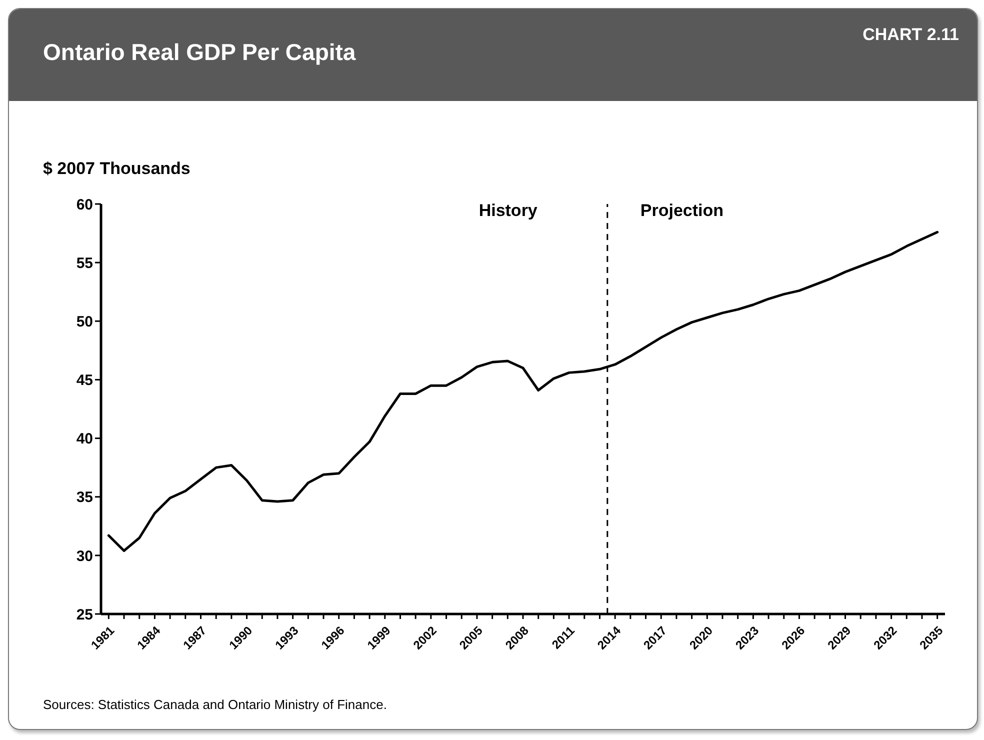 This screenshot has height=740, width=984. I want to click on annotation: History, so click(508, 210).